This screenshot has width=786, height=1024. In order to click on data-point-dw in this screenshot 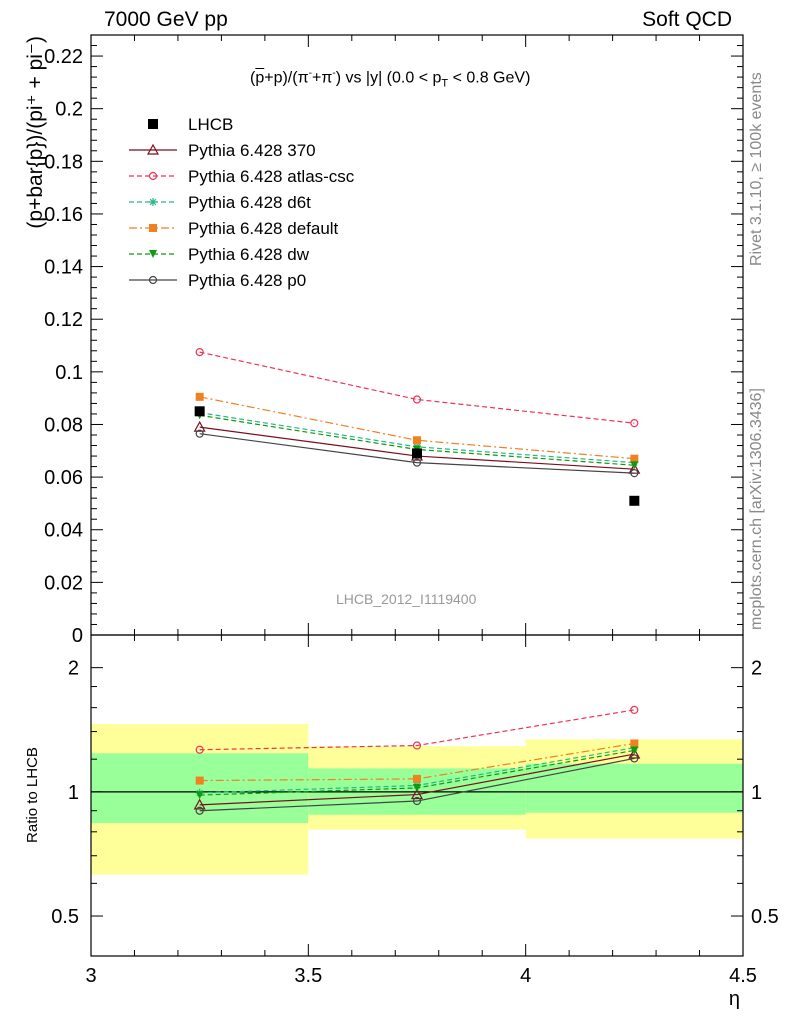, I will do `click(634, 465)`.